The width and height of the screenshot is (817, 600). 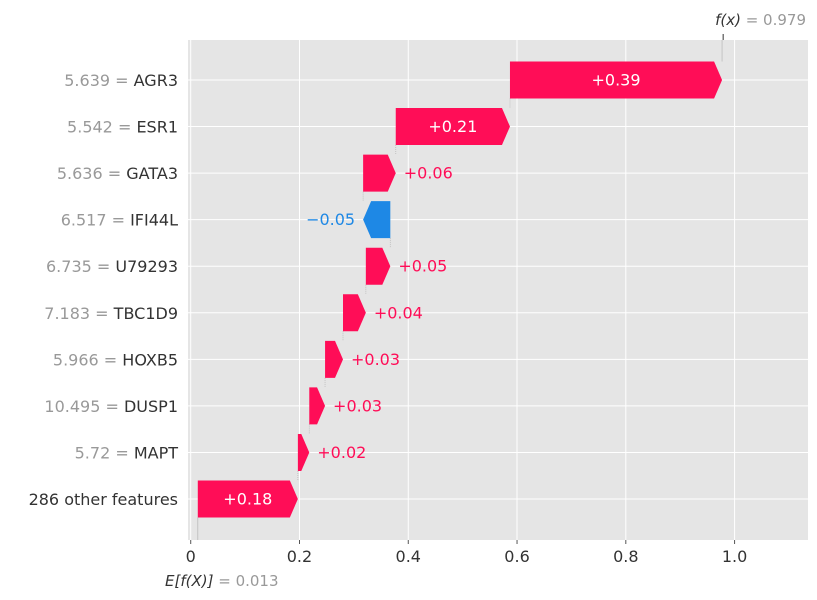 What do you see at coordinates (728, 20) in the screenshot?
I see `output-value-symbol: f(x)` at bounding box center [728, 20].